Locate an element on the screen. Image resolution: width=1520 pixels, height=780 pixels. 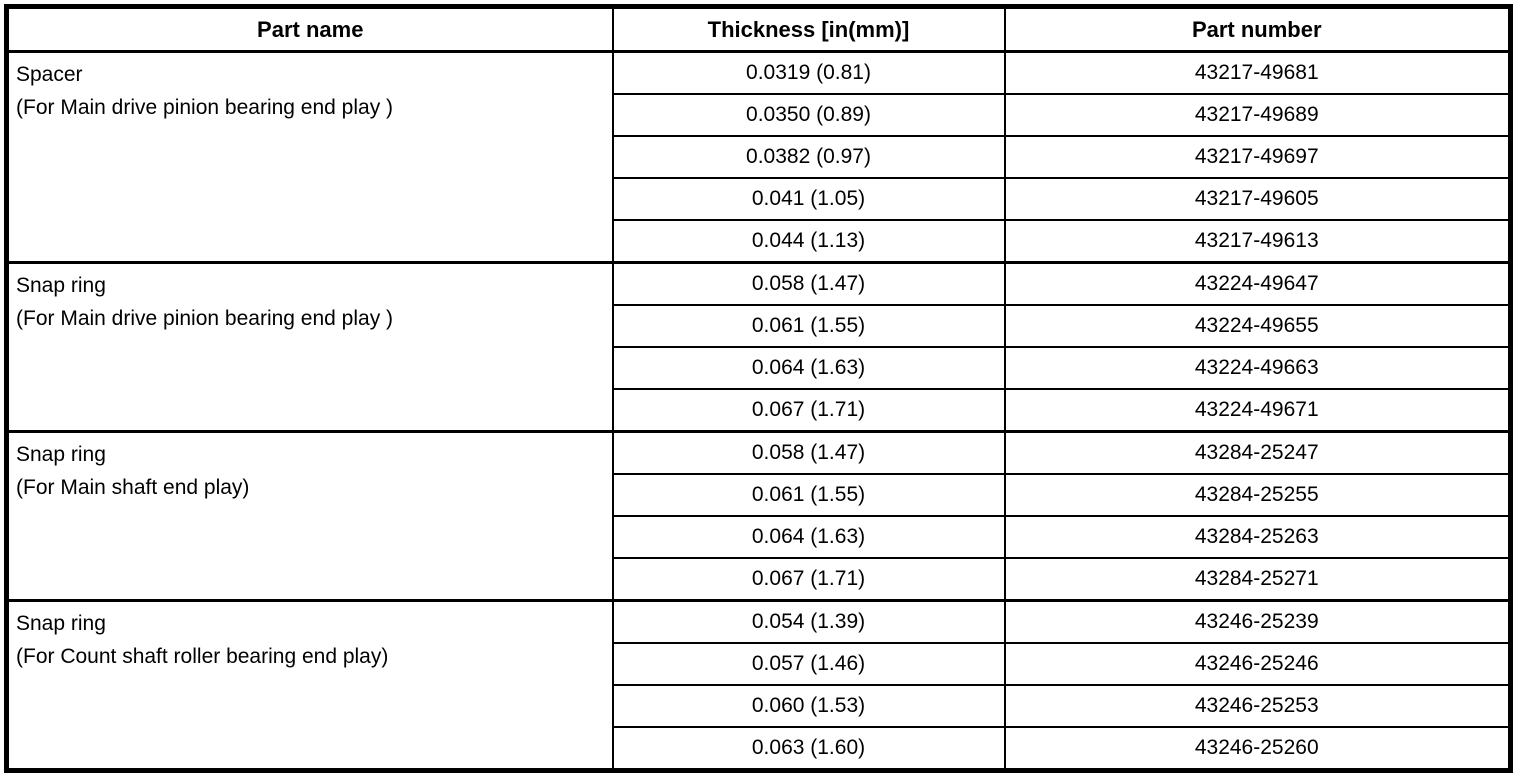
part-number-cell: 43246-25246 is located at coordinates (1257, 664).